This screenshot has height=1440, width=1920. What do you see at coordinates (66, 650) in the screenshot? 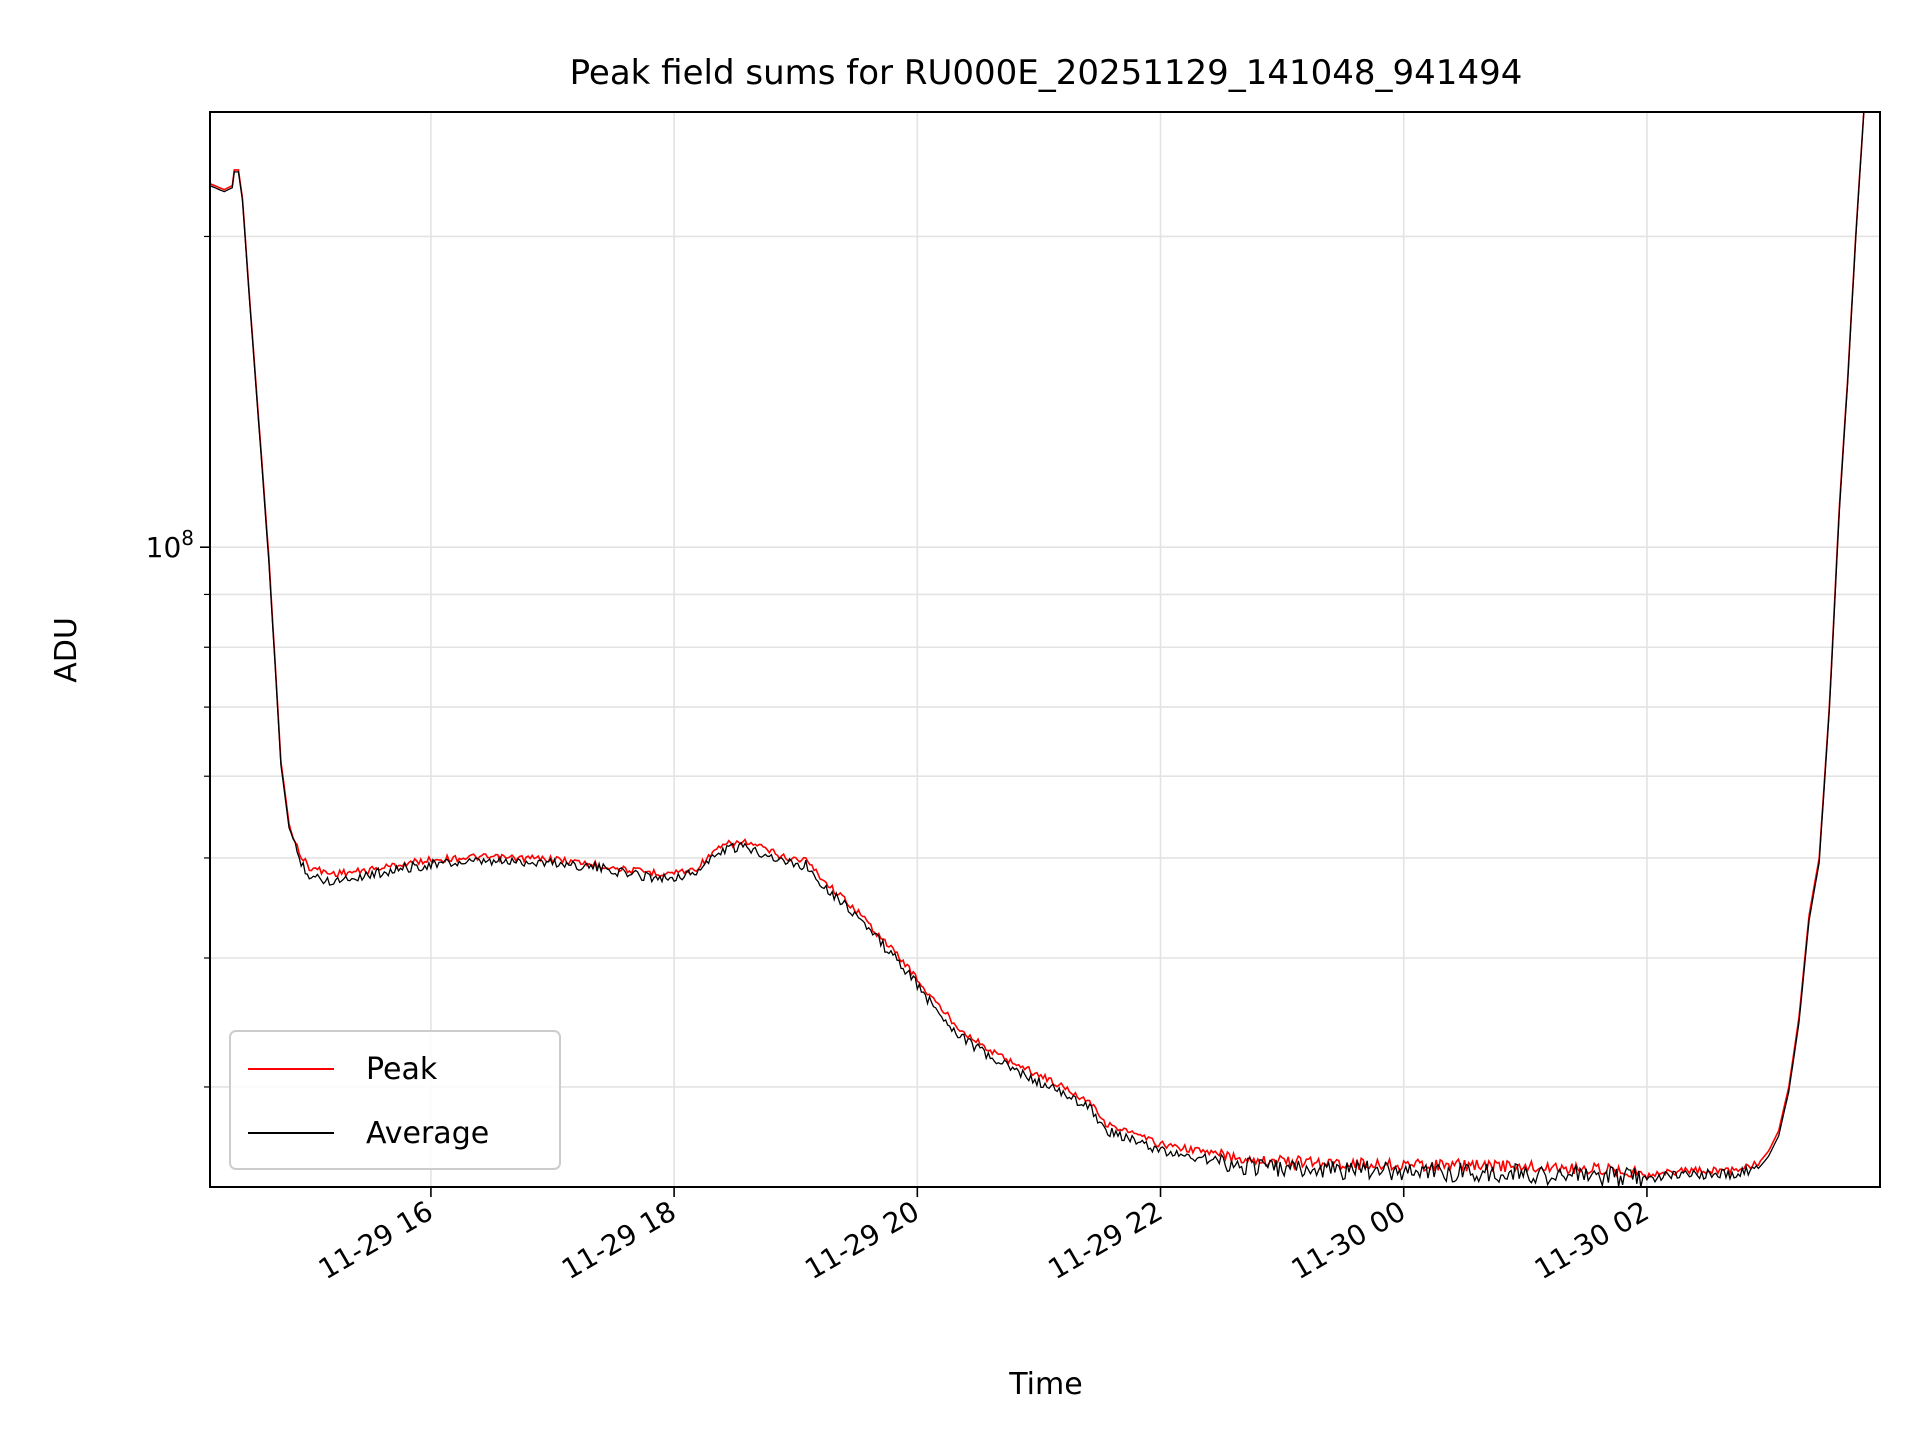
I see `y-axis-label: ADU` at bounding box center [66, 650].